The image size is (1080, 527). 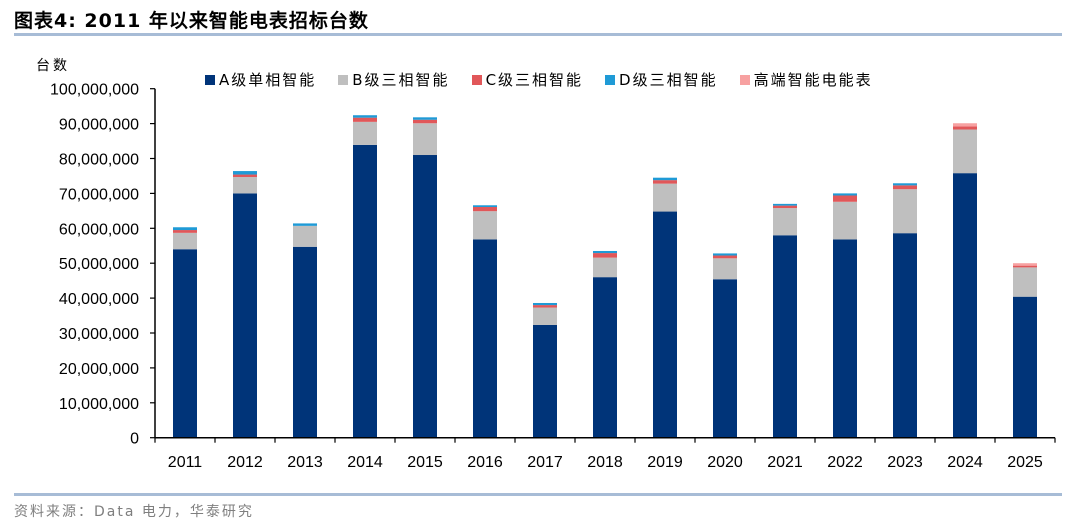 I want to click on legend-item-d: D级三相智能, so click(x=661, y=79).